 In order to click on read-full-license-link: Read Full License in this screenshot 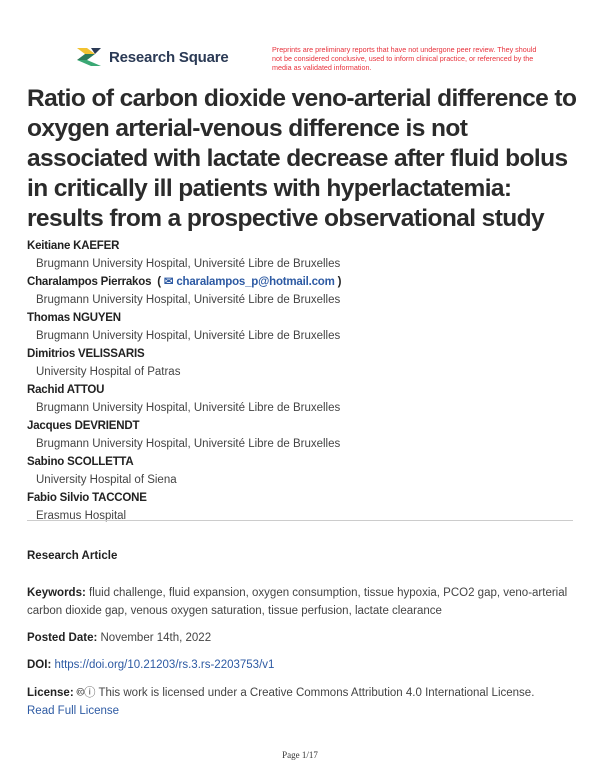, I will do `click(73, 711)`.